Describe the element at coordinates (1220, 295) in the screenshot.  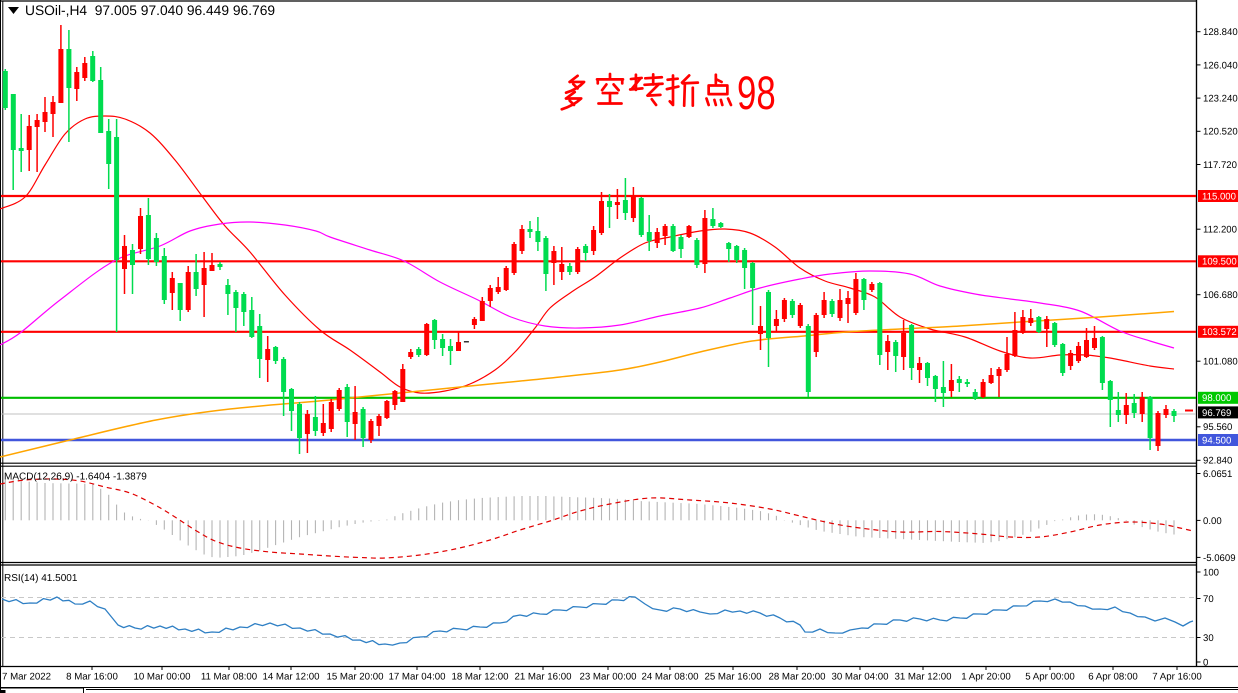
I see `svg-text: 106.680` at that location.